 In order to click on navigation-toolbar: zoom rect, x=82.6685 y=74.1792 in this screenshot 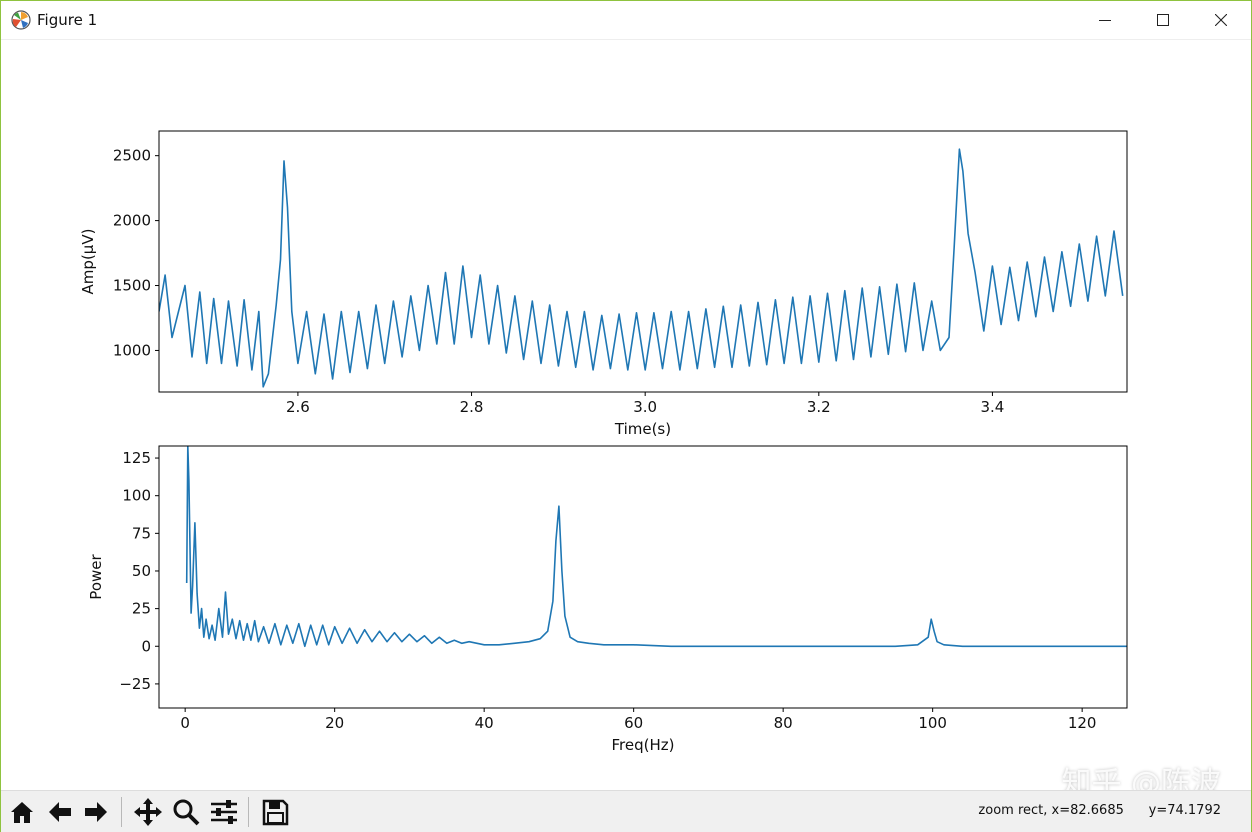, I will do `click(626, 811)`.